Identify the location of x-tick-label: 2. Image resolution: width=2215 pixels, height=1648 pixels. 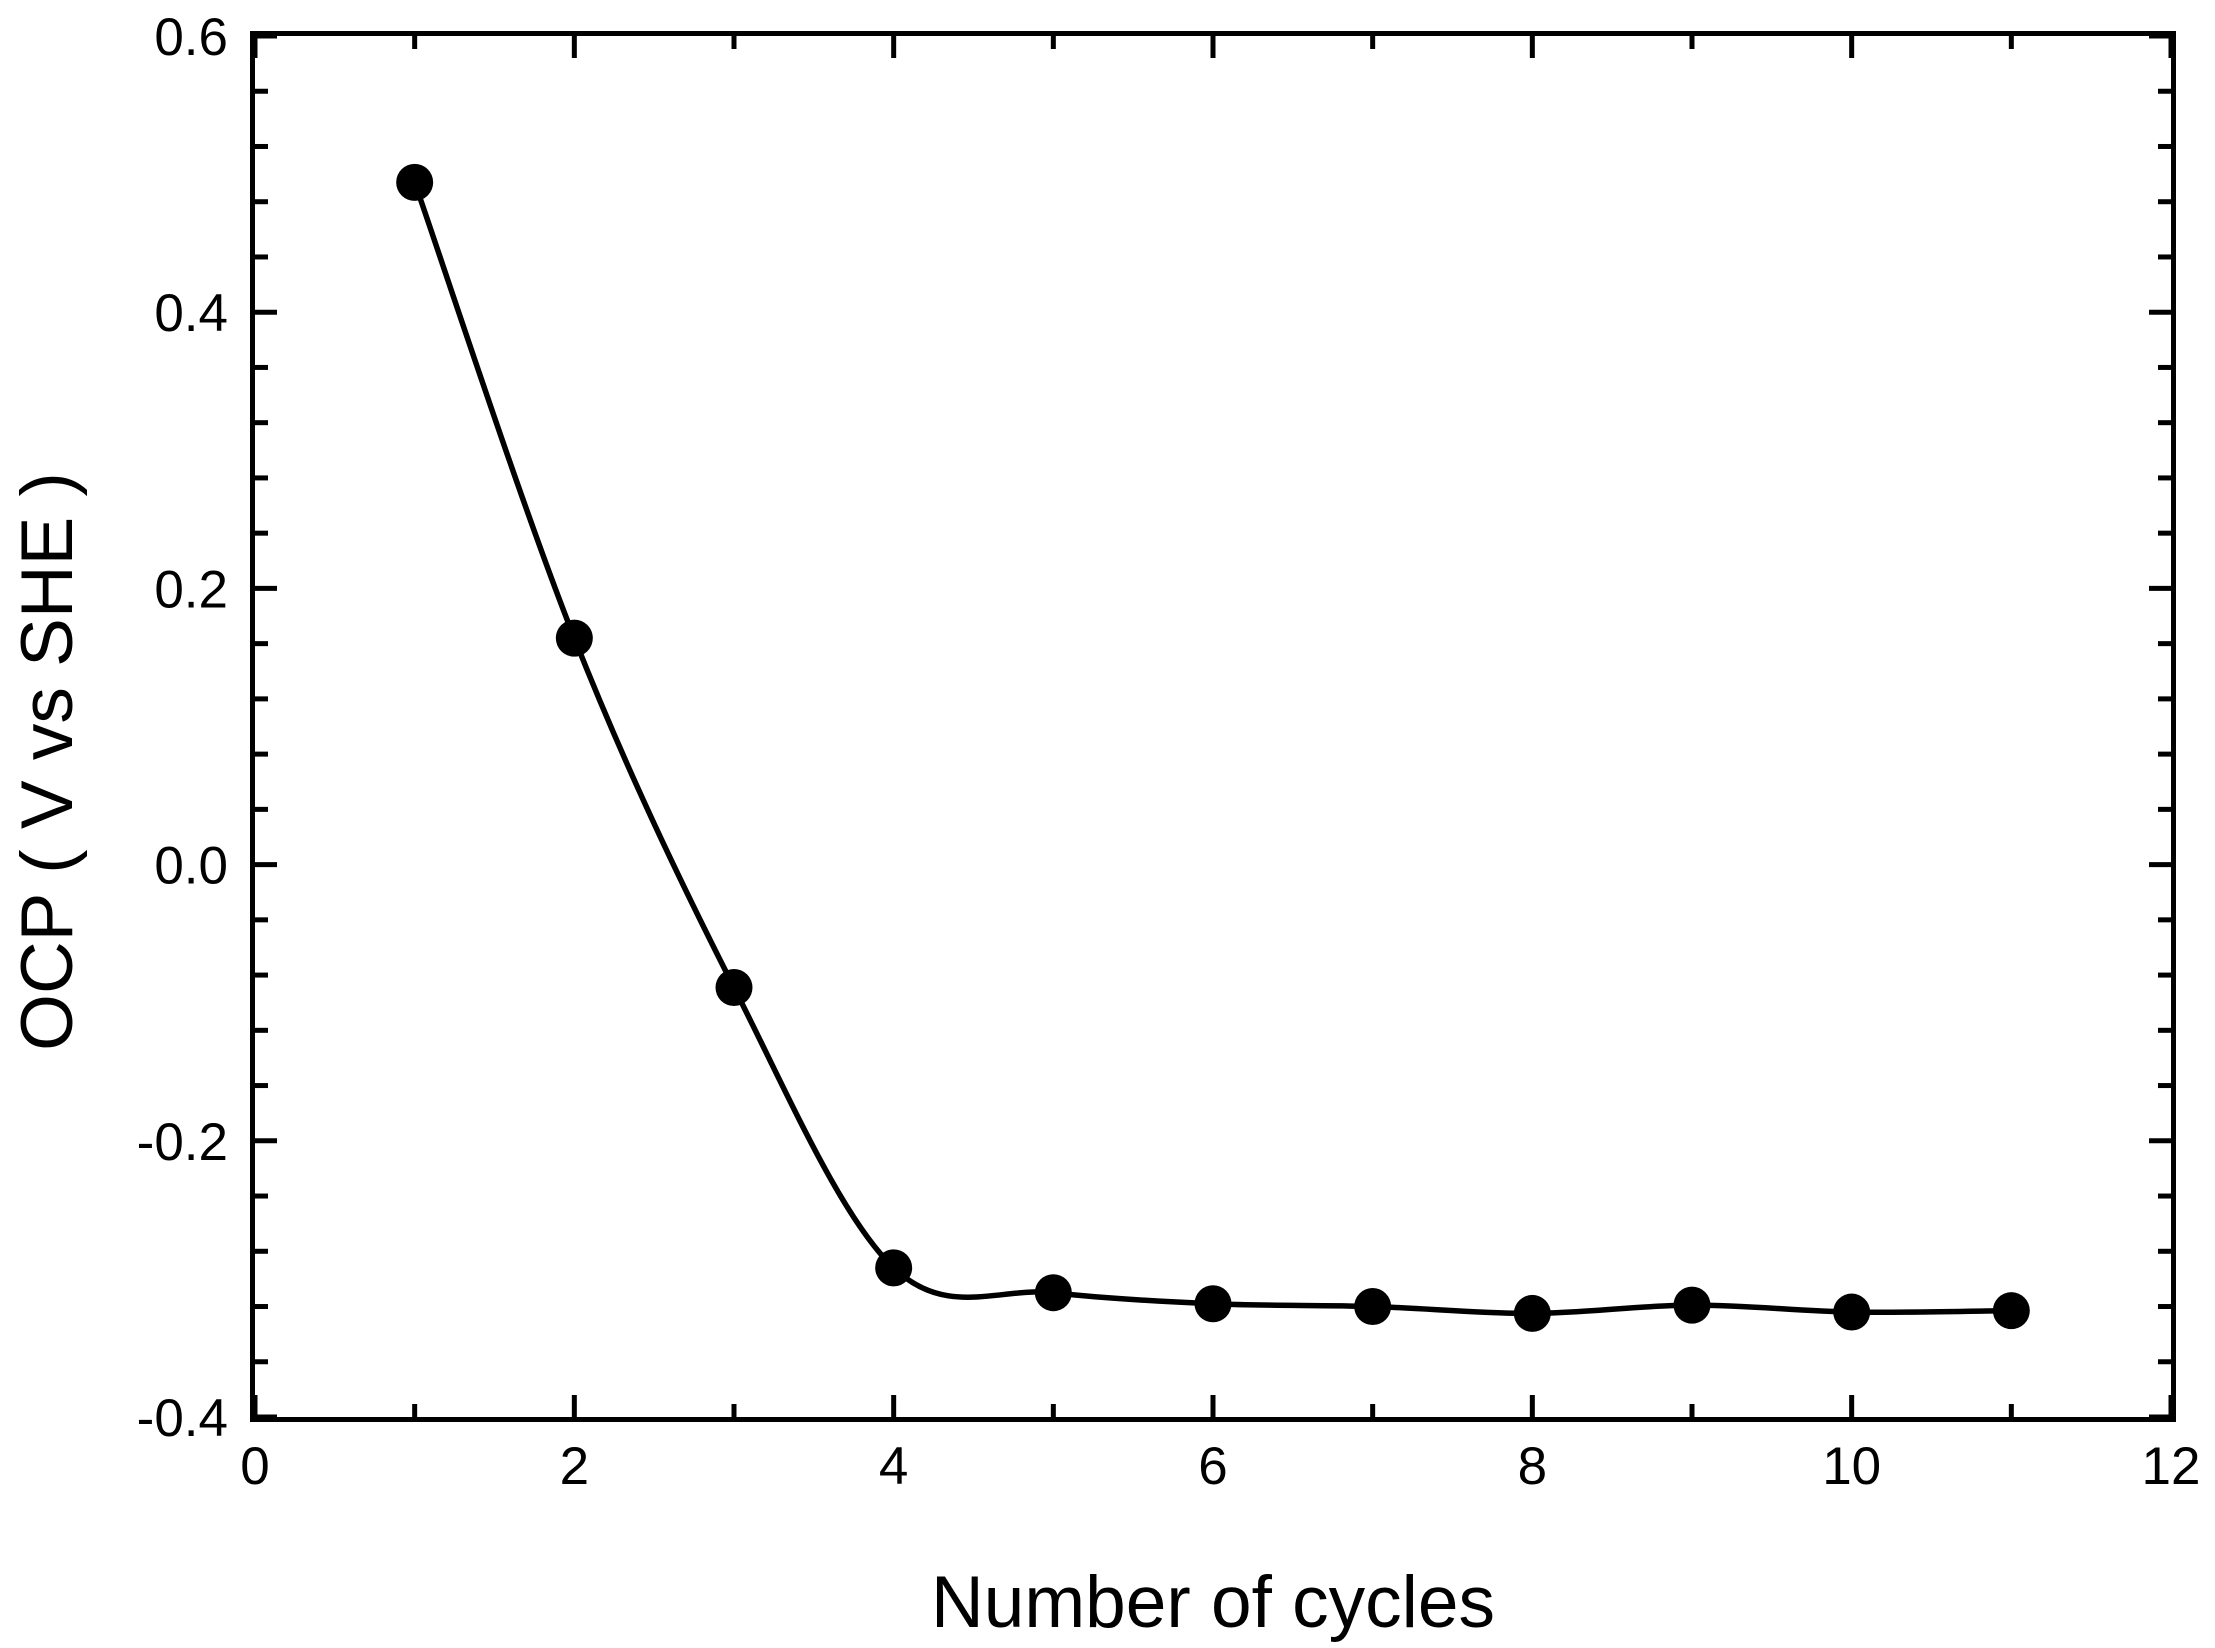
(574, 1466).